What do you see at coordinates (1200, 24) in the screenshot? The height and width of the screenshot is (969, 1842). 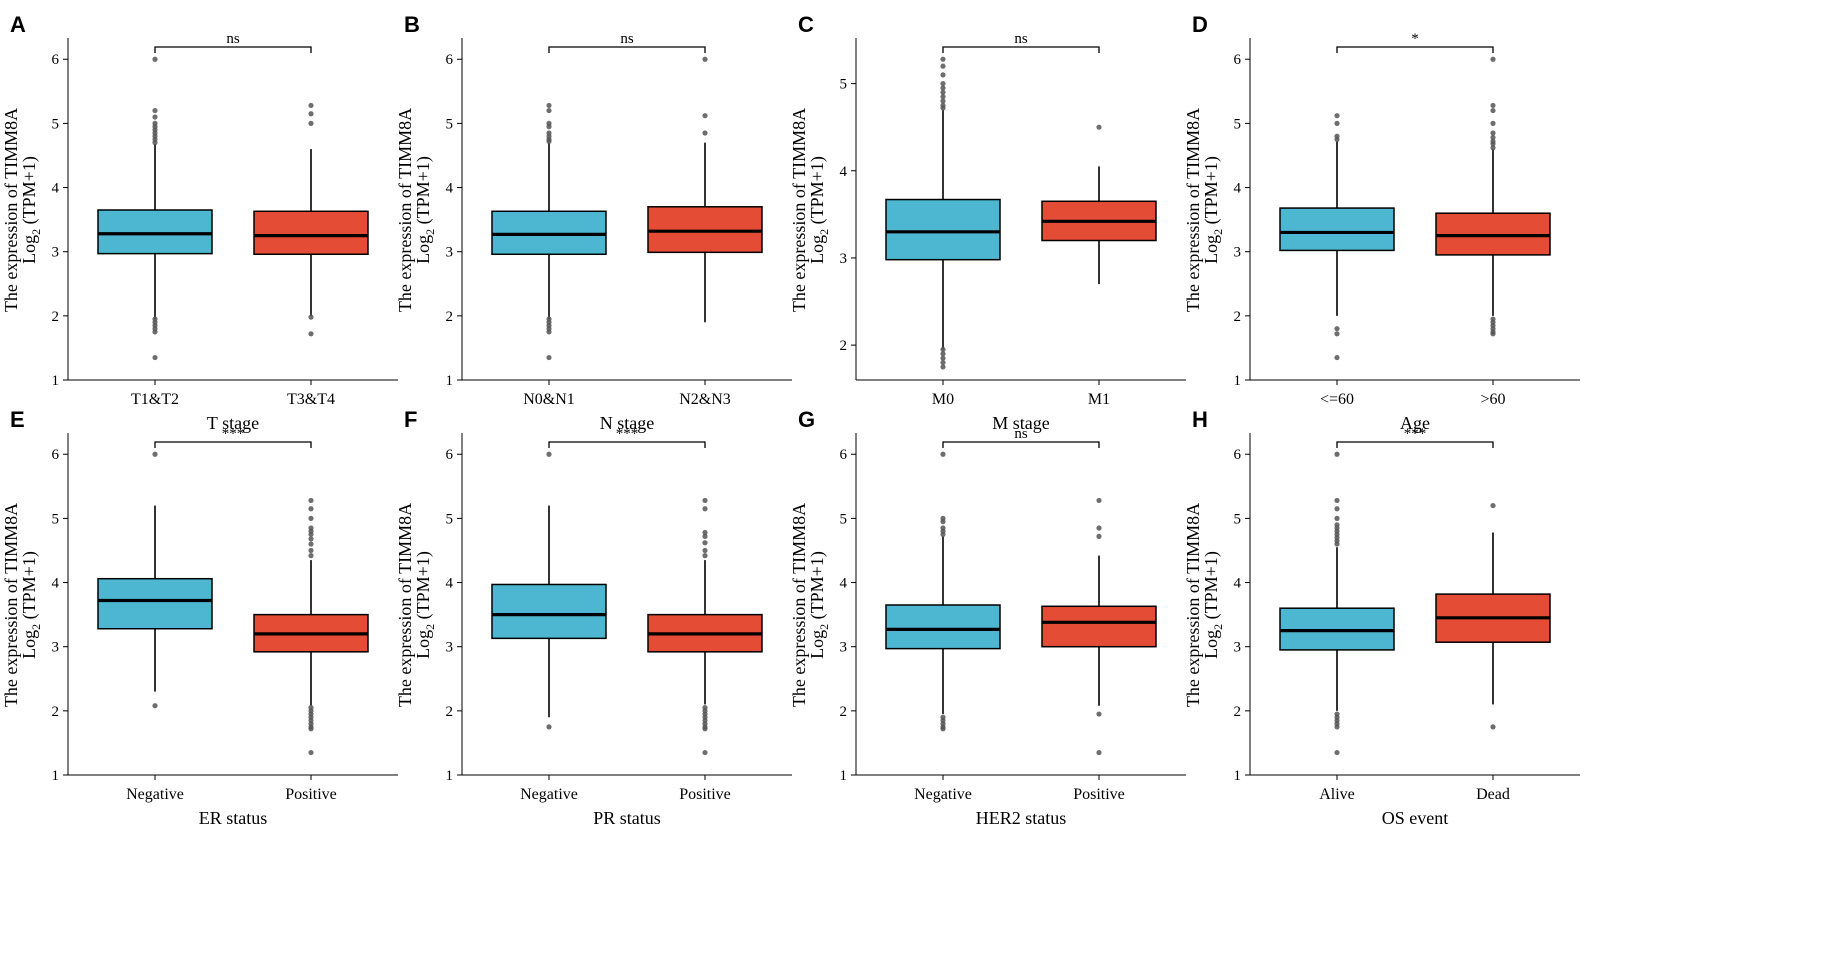 I see `panel-letter: D` at bounding box center [1200, 24].